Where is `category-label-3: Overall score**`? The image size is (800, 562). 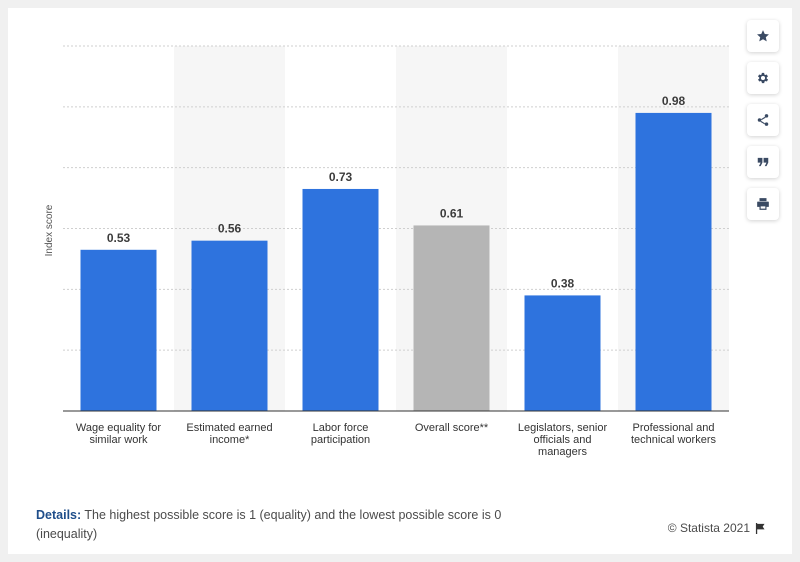
category-label-3: Overall score** is located at coordinates (452, 428).